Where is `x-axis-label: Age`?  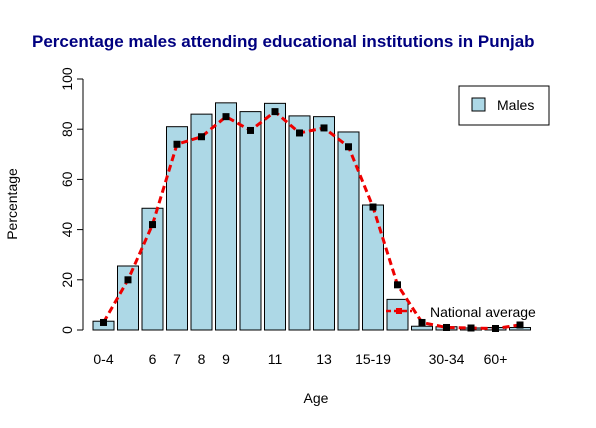 x-axis-label: Age is located at coordinates (316, 398).